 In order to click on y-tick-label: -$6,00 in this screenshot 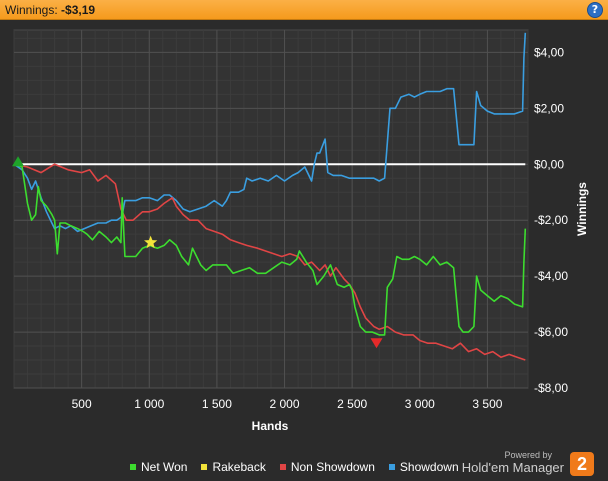, I will do `click(551, 332)`.